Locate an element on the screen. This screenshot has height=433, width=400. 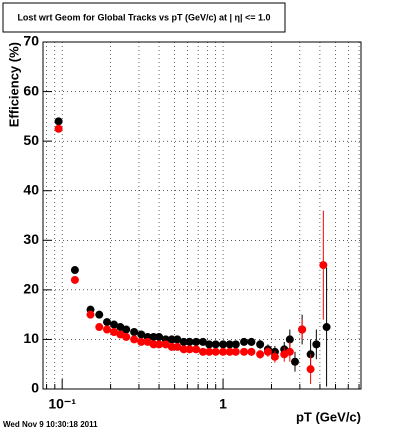
y-tick-label: 40 is located at coordinates (31, 189).